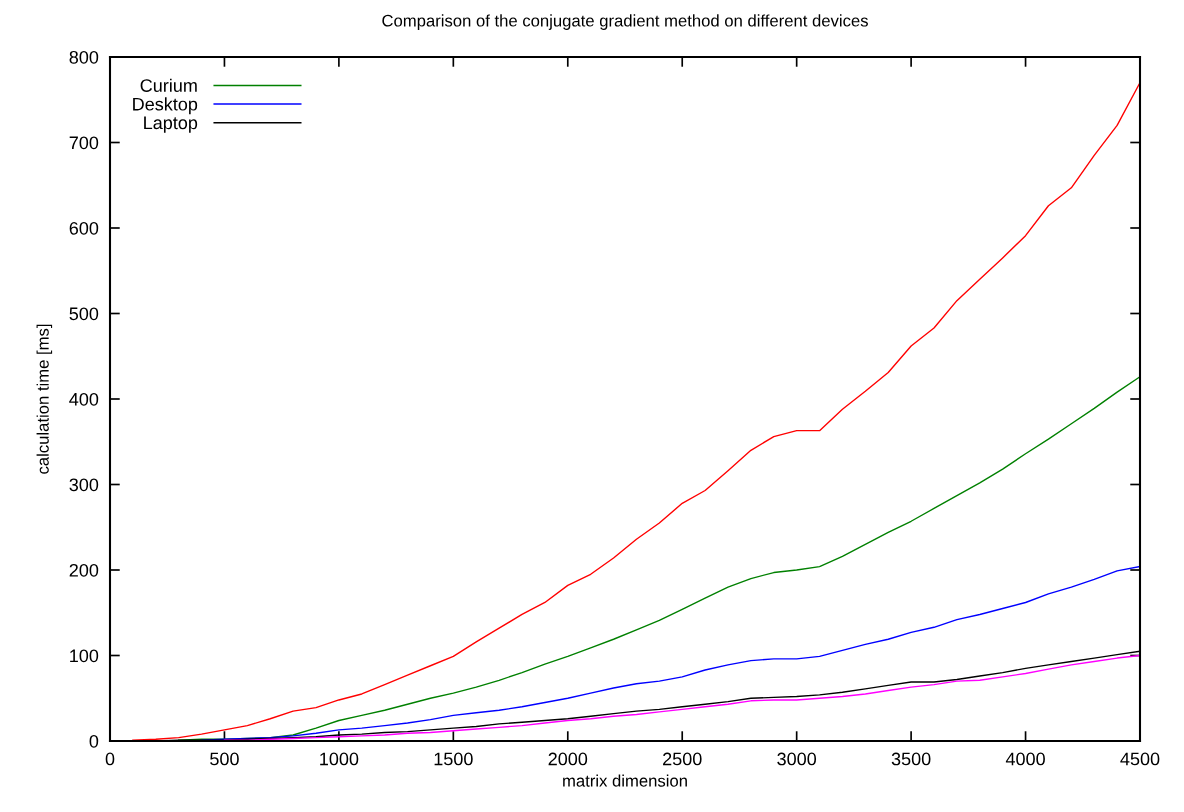  Describe the element at coordinates (911, 759) in the screenshot. I see `x-tick-label: 3500` at that location.